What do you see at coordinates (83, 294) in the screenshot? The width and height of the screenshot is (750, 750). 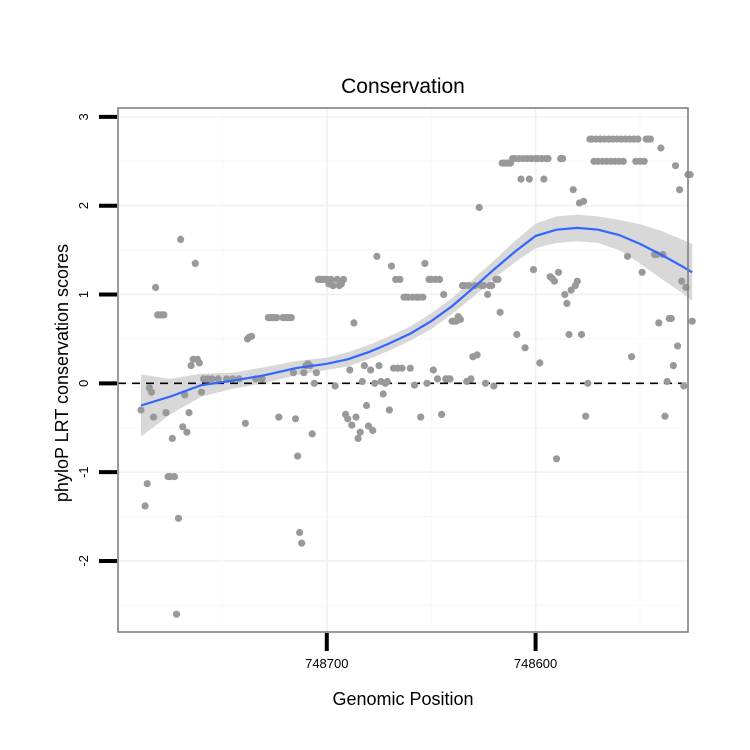 I see `y-tick-label: 1` at bounding box center [83, 294].